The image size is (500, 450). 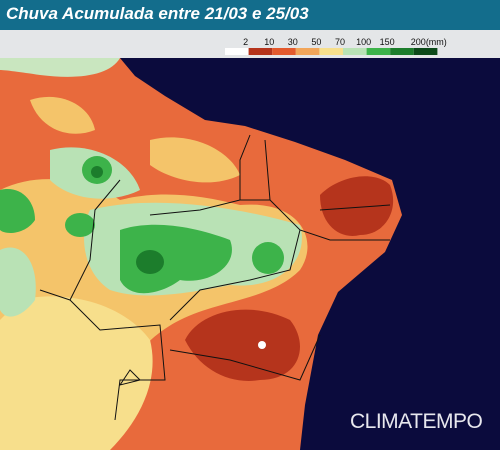 I want to click on legend-label: 100, so click(x=363, y=42).